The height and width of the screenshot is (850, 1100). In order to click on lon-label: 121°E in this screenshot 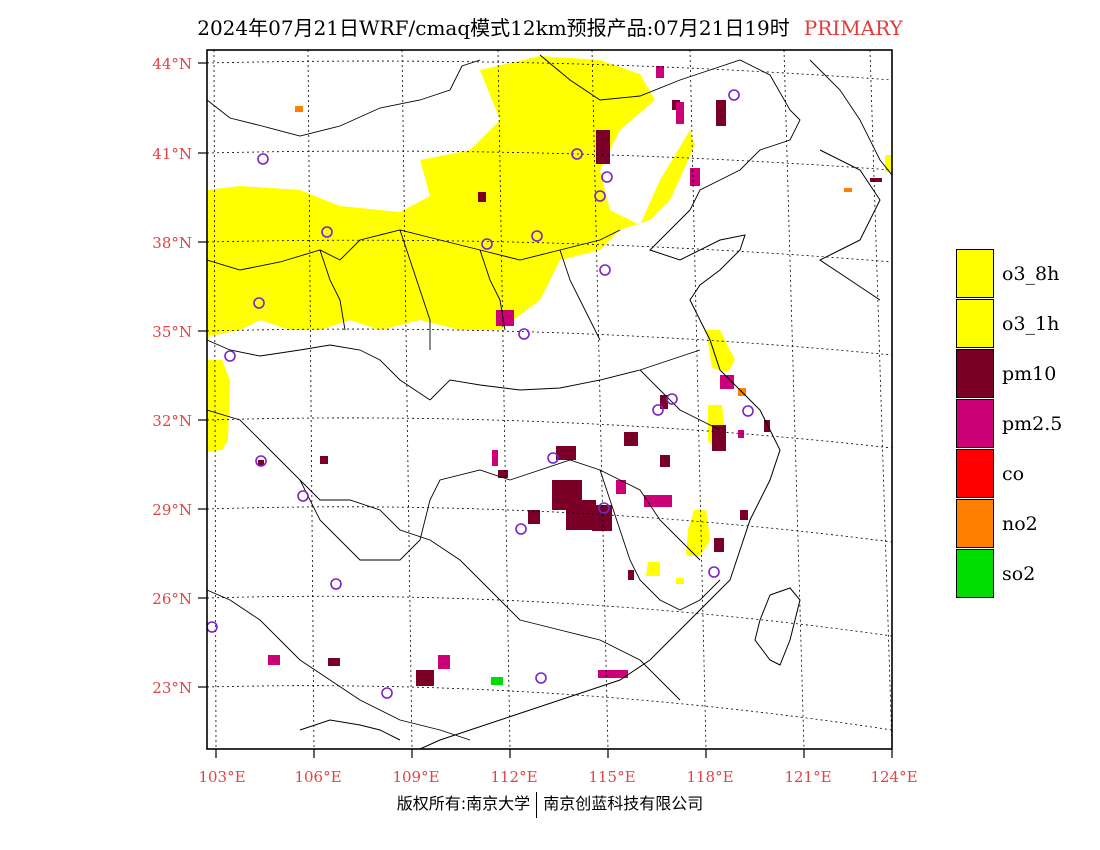, I will do `click(807, 777)`.